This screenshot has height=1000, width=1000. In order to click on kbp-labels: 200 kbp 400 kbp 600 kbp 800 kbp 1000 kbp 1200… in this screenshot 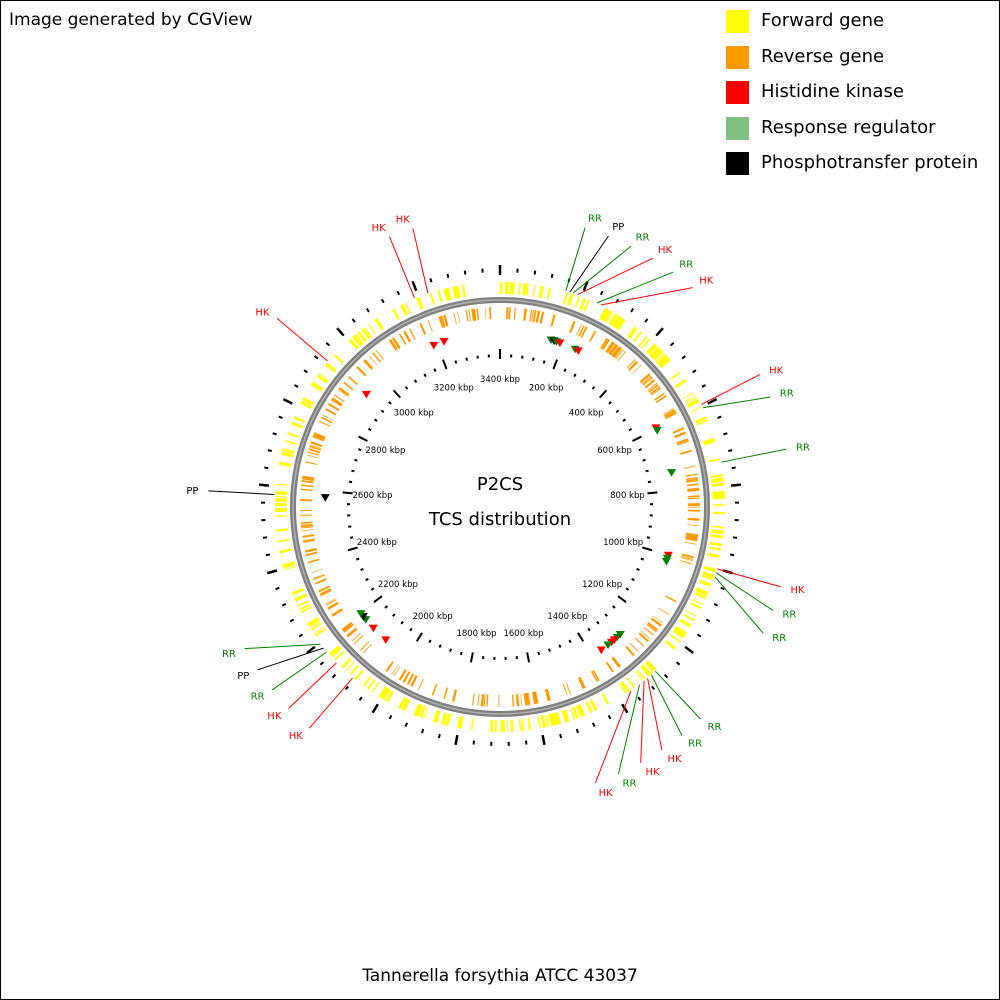, I will do `click(499, 507)`.